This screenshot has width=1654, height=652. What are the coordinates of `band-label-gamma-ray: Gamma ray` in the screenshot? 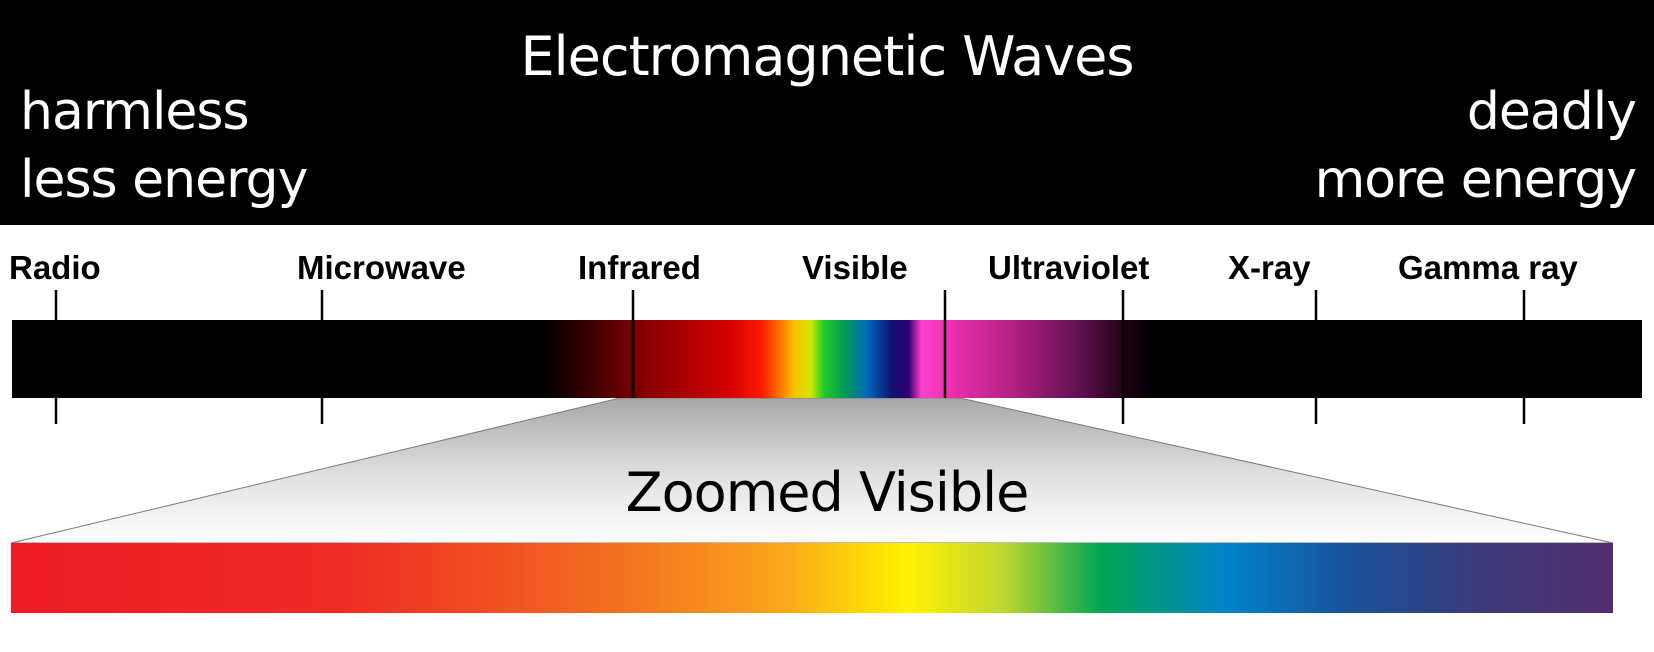 It's located at (1488, 267).